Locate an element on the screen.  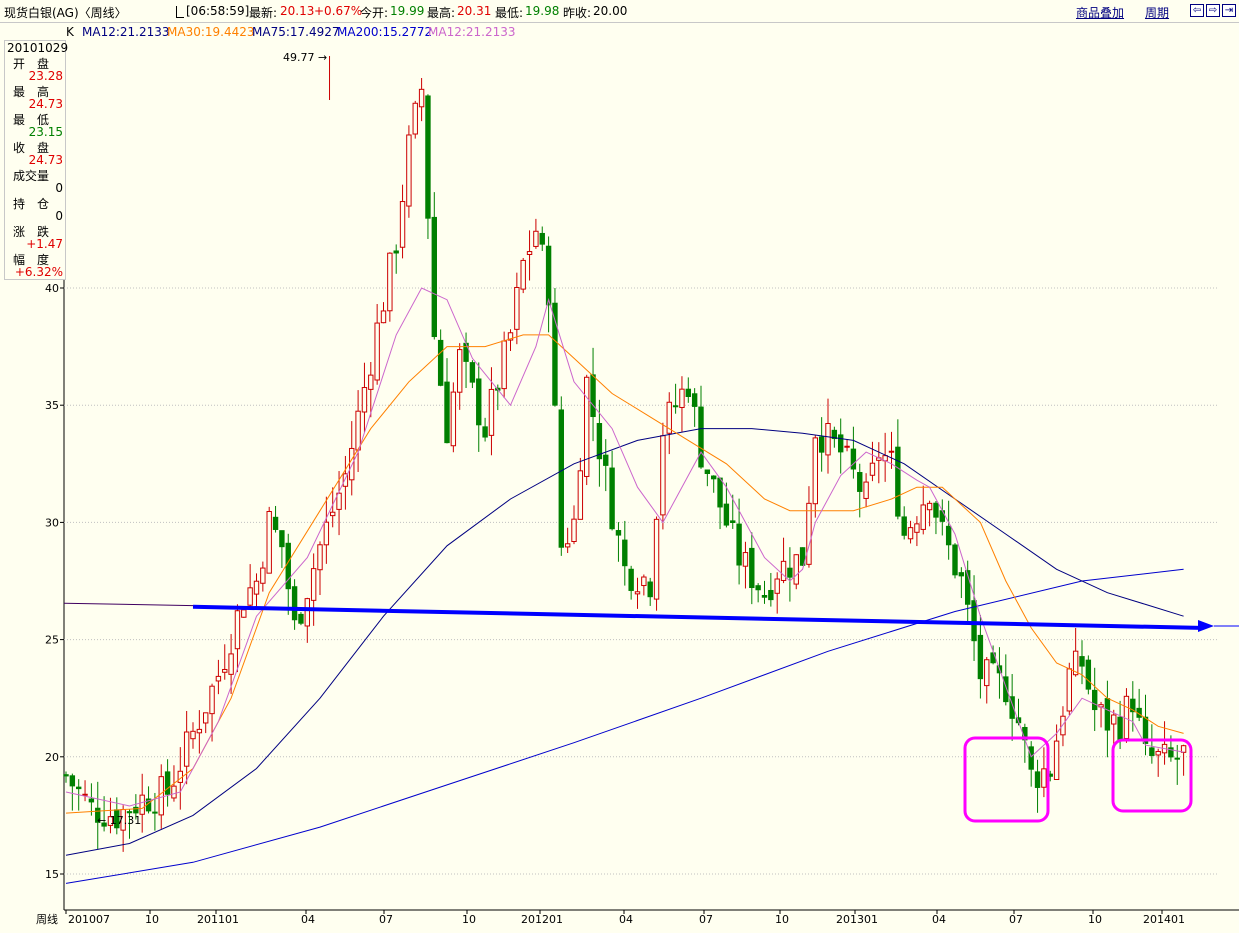
y-tick-label: 30 is located at coordinates (52, 522).